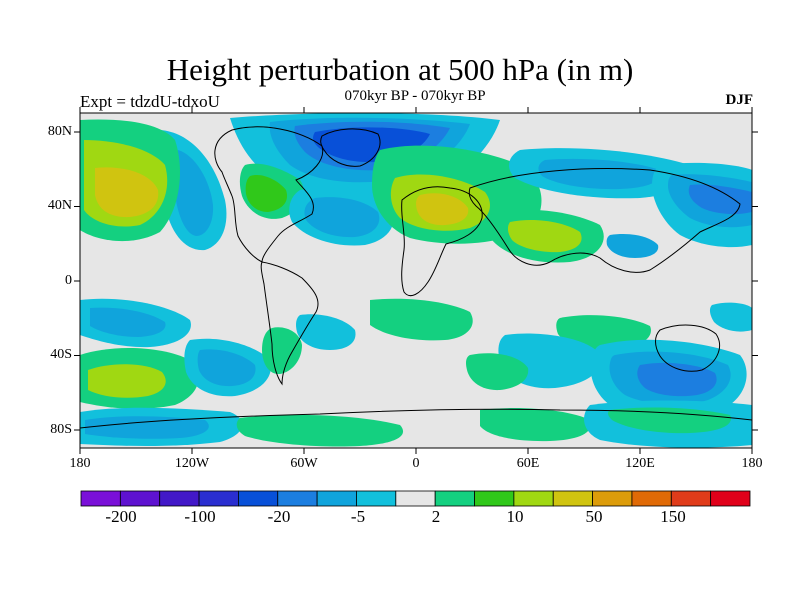 Image resolution: width=800 pixels, height=600 pixels. Describe the element at coordinates (416, 463) in the screenshot. I see `lon-label-0: 0` at that location.